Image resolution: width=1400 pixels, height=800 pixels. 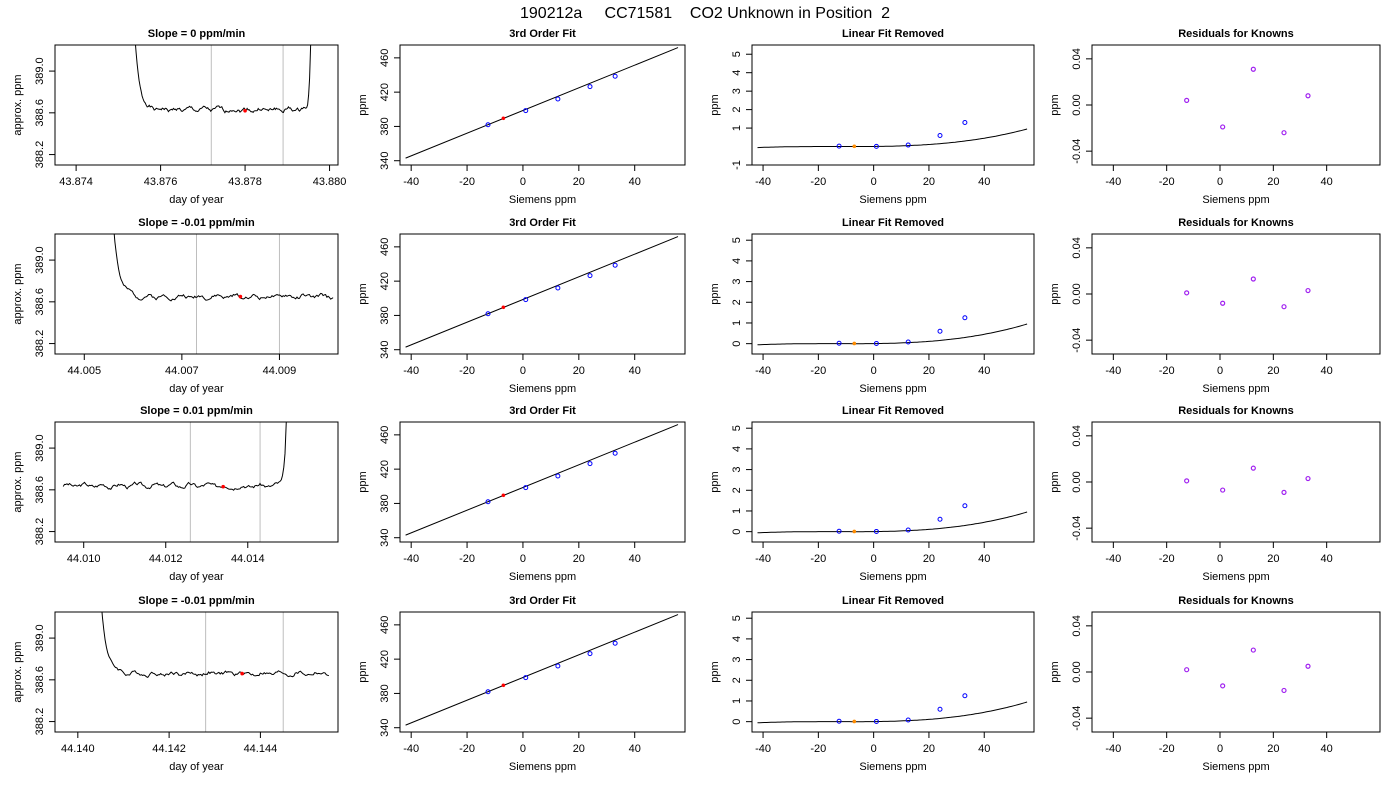 I want to click on y-tick-label: 388.2, so click(x=40, y=532).